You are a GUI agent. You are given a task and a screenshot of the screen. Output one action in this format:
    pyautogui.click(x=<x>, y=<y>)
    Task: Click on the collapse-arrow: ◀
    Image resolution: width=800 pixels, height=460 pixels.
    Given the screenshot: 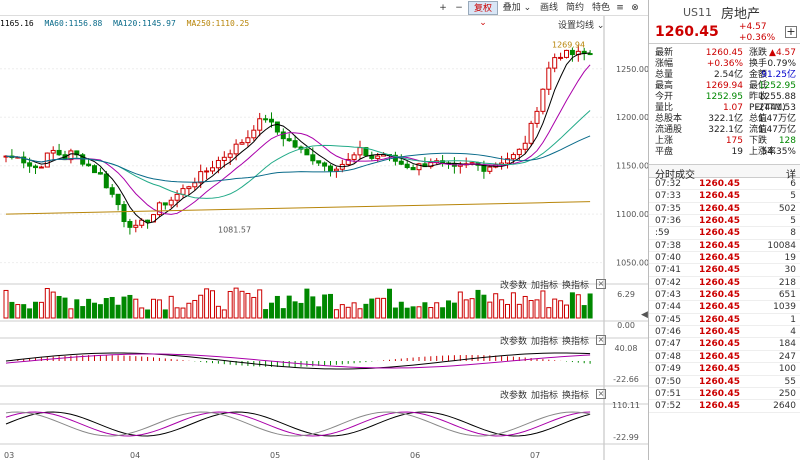 What is the action you would take?
    pyautogui.click(x=644, y=315)
    